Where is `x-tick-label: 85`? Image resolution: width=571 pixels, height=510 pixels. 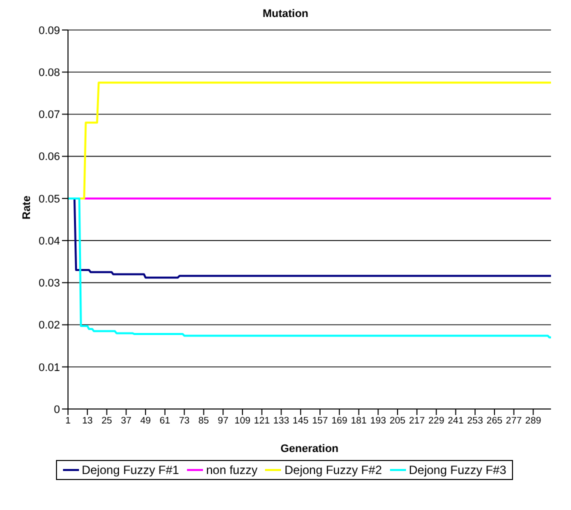
x-tick-label: 85 is located at coordinates (203, 421).